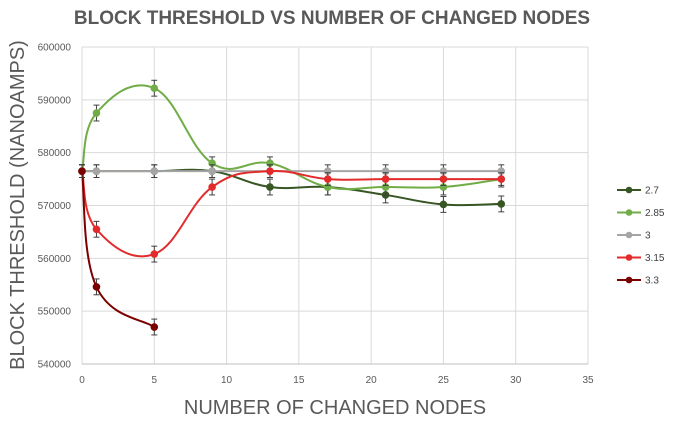 This screenshot has width=673, height=423. I want to click on x-axis-title: NUMBER OF CHANGED NODES, so click(335, 408).